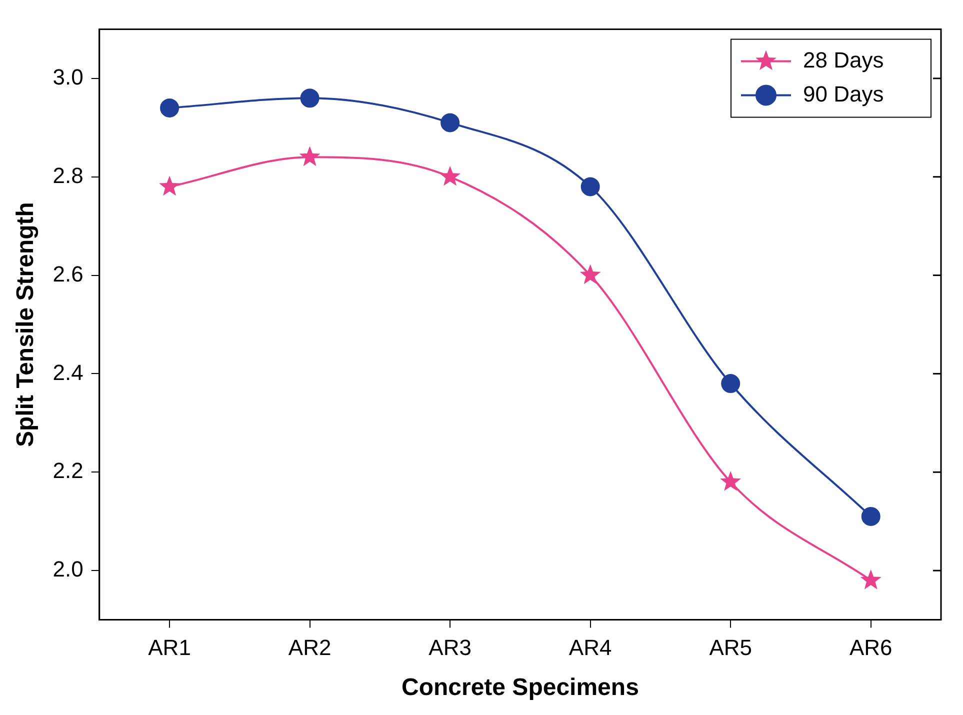 This screenshot has height=715, width=963. Describe the element at coordinates (520, 688) in the screenshot. I see `x-axis-title: Concrete Specimens` at that location.